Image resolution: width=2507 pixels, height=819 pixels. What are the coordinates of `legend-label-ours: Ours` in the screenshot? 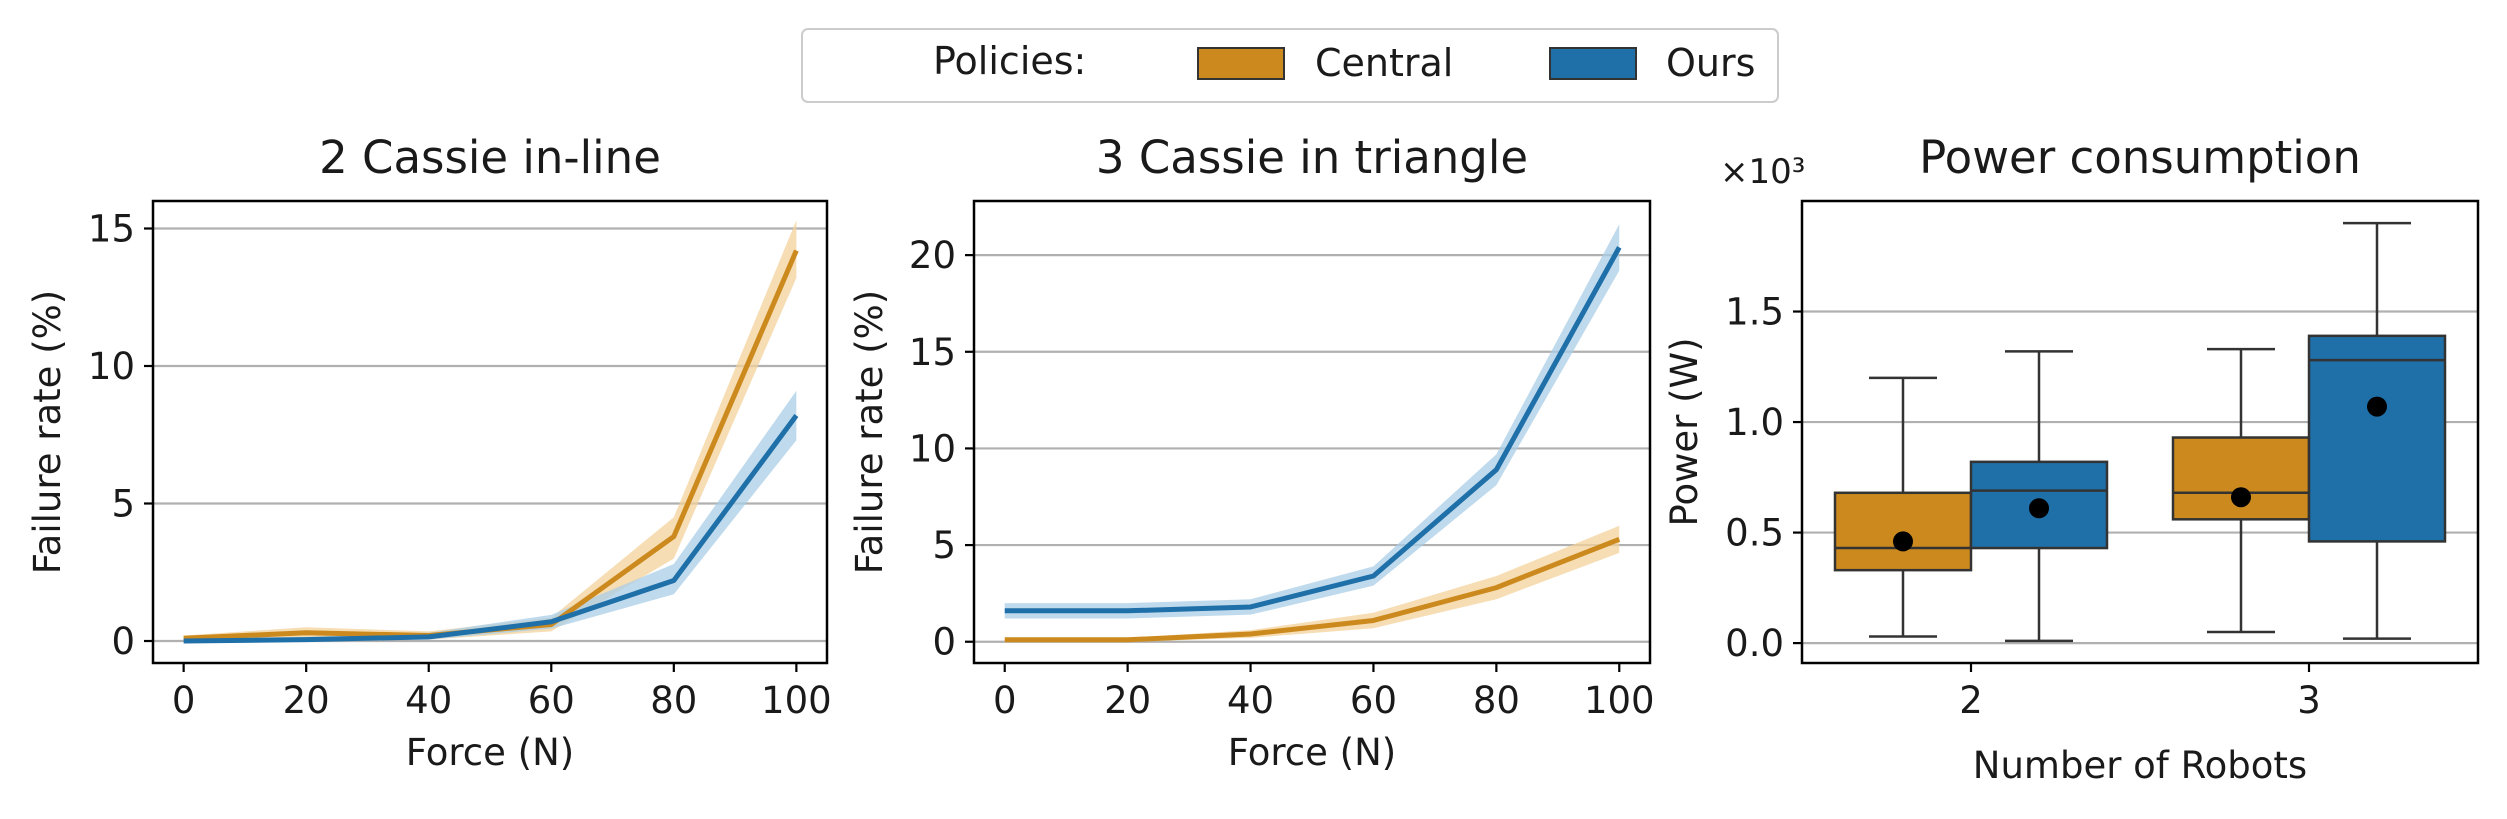 It's located at (1710, 63).